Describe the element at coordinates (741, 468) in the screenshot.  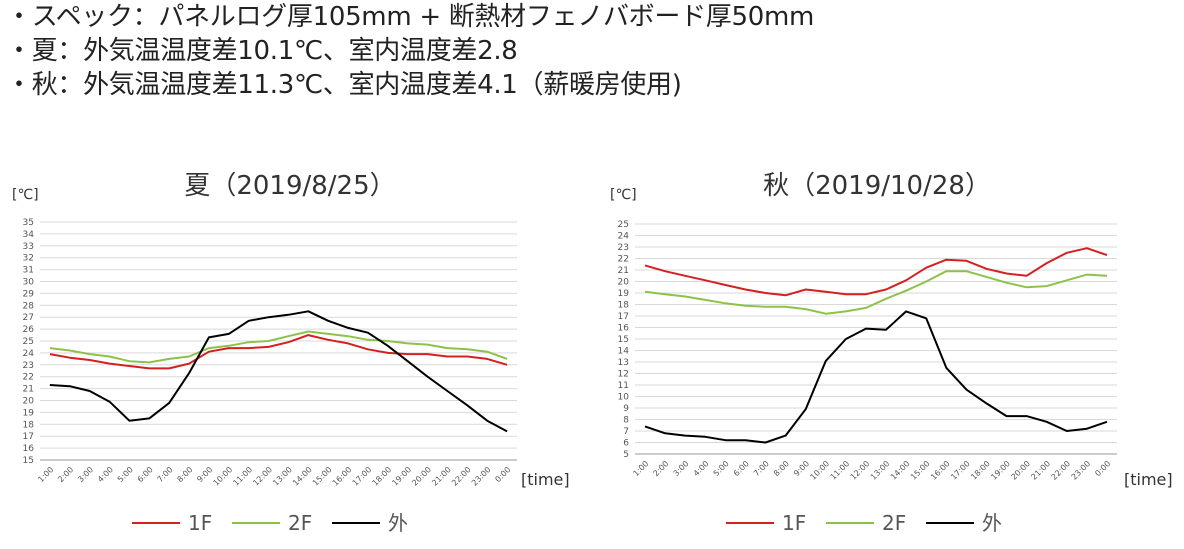
I see `autumn-x-tick-label: 6:00` at that location.